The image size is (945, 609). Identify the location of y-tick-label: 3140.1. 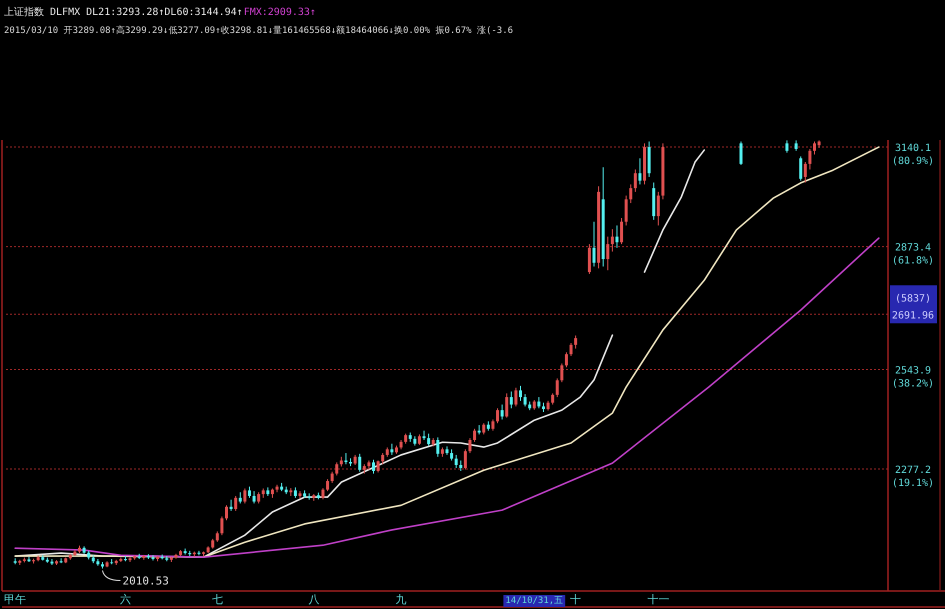
(913, 148).